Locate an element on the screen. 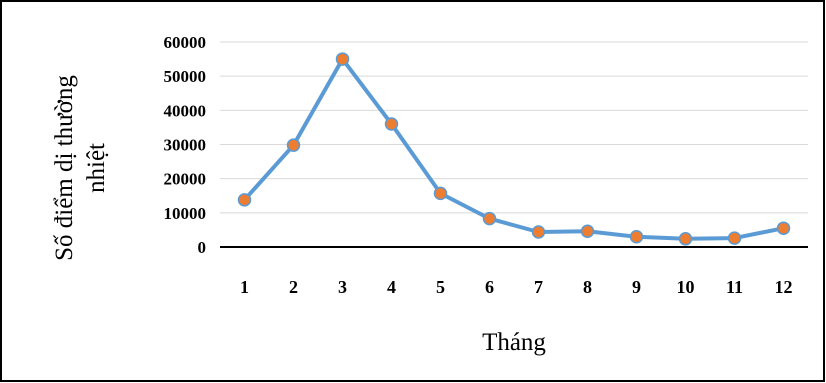  x-tick-label: 2 is located at coordinates (293, 287).